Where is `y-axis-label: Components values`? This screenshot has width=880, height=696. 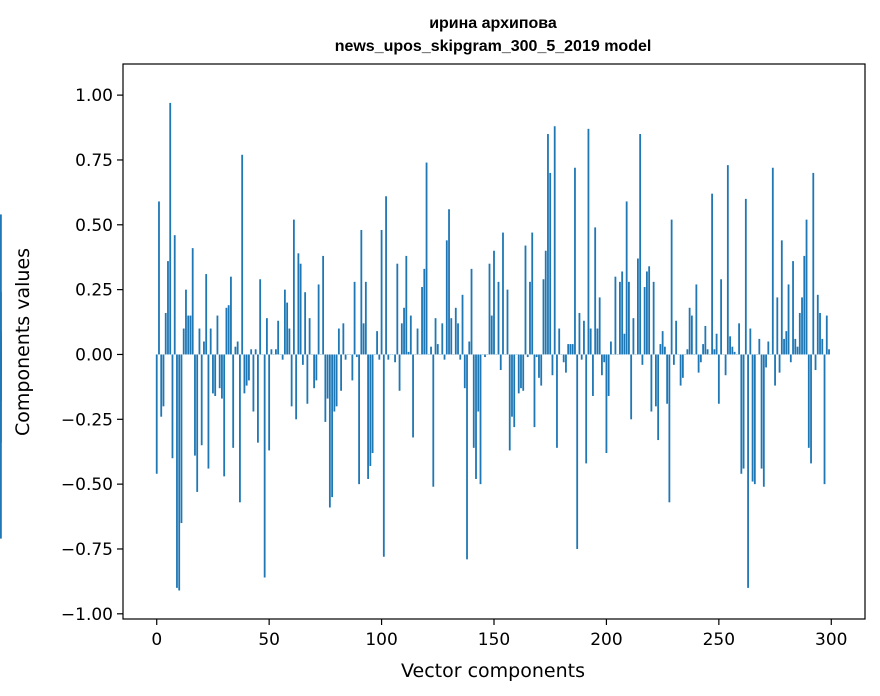 y-axis-label: Components values is located at coordinates (23, 342).